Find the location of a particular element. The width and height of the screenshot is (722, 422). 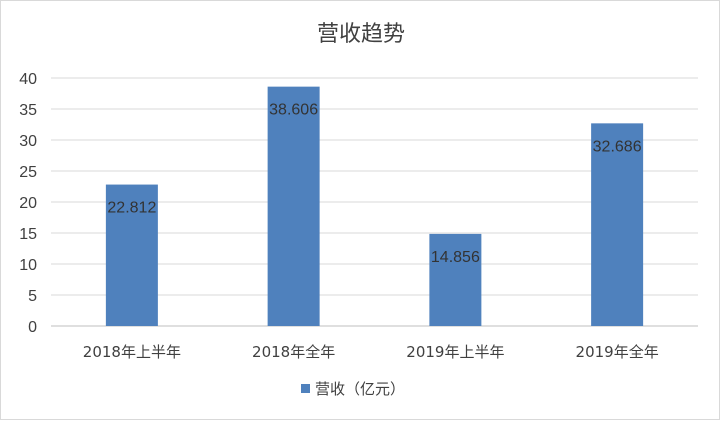

x-category-label: 2019年上半年 is located at coordinates (455, 352).